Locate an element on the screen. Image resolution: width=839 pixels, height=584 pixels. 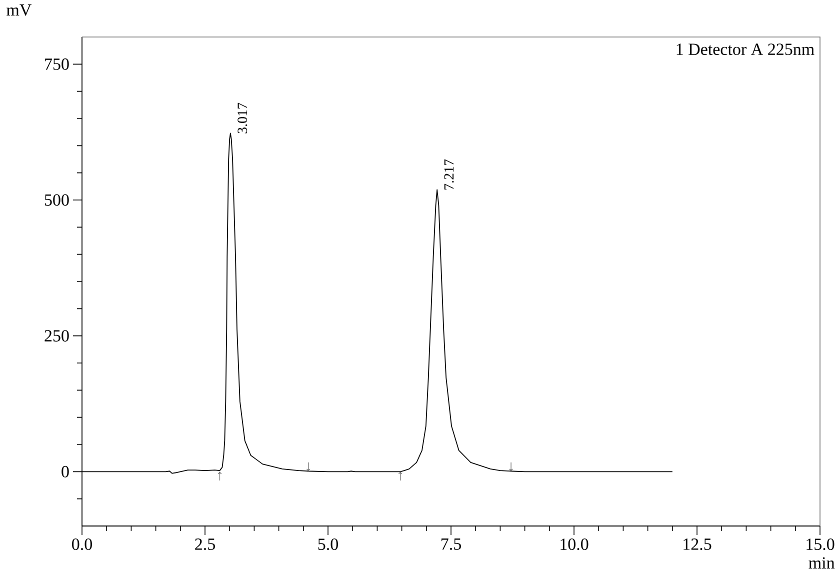
annotation: 7.217 is located at coordinates (449, 174).